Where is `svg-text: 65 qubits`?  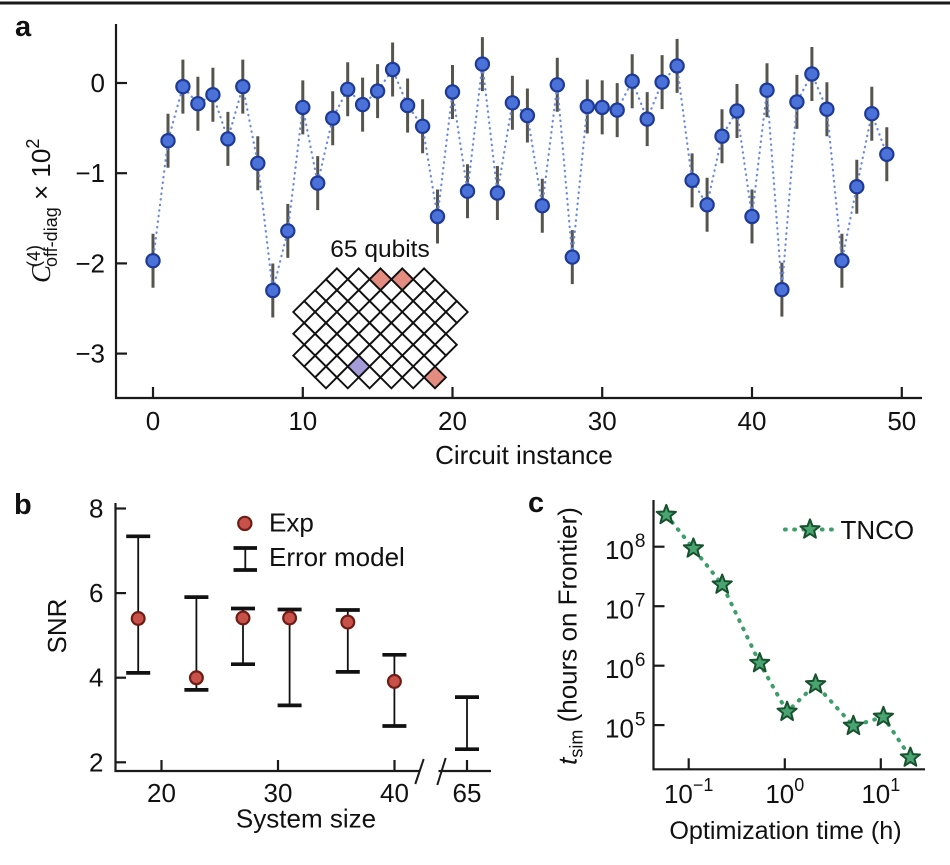
svg-text: 65 qubits is located at coordinates (379, 249).